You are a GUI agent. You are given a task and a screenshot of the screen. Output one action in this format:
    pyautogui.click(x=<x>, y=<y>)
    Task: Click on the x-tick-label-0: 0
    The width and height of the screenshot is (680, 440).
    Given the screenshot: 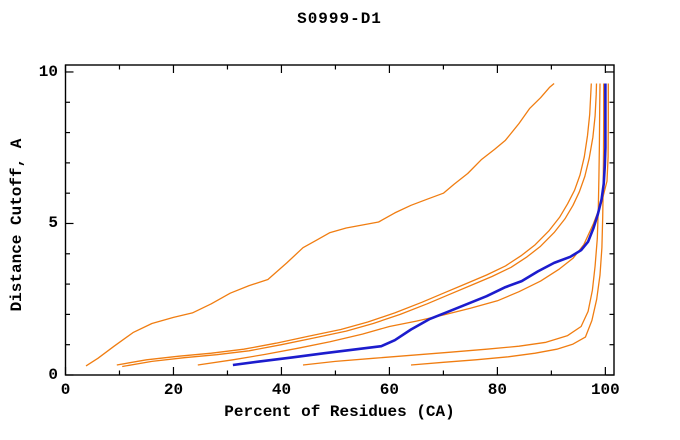 What is the action you would take?
    pyautogui.click(x=65, y=390)
    